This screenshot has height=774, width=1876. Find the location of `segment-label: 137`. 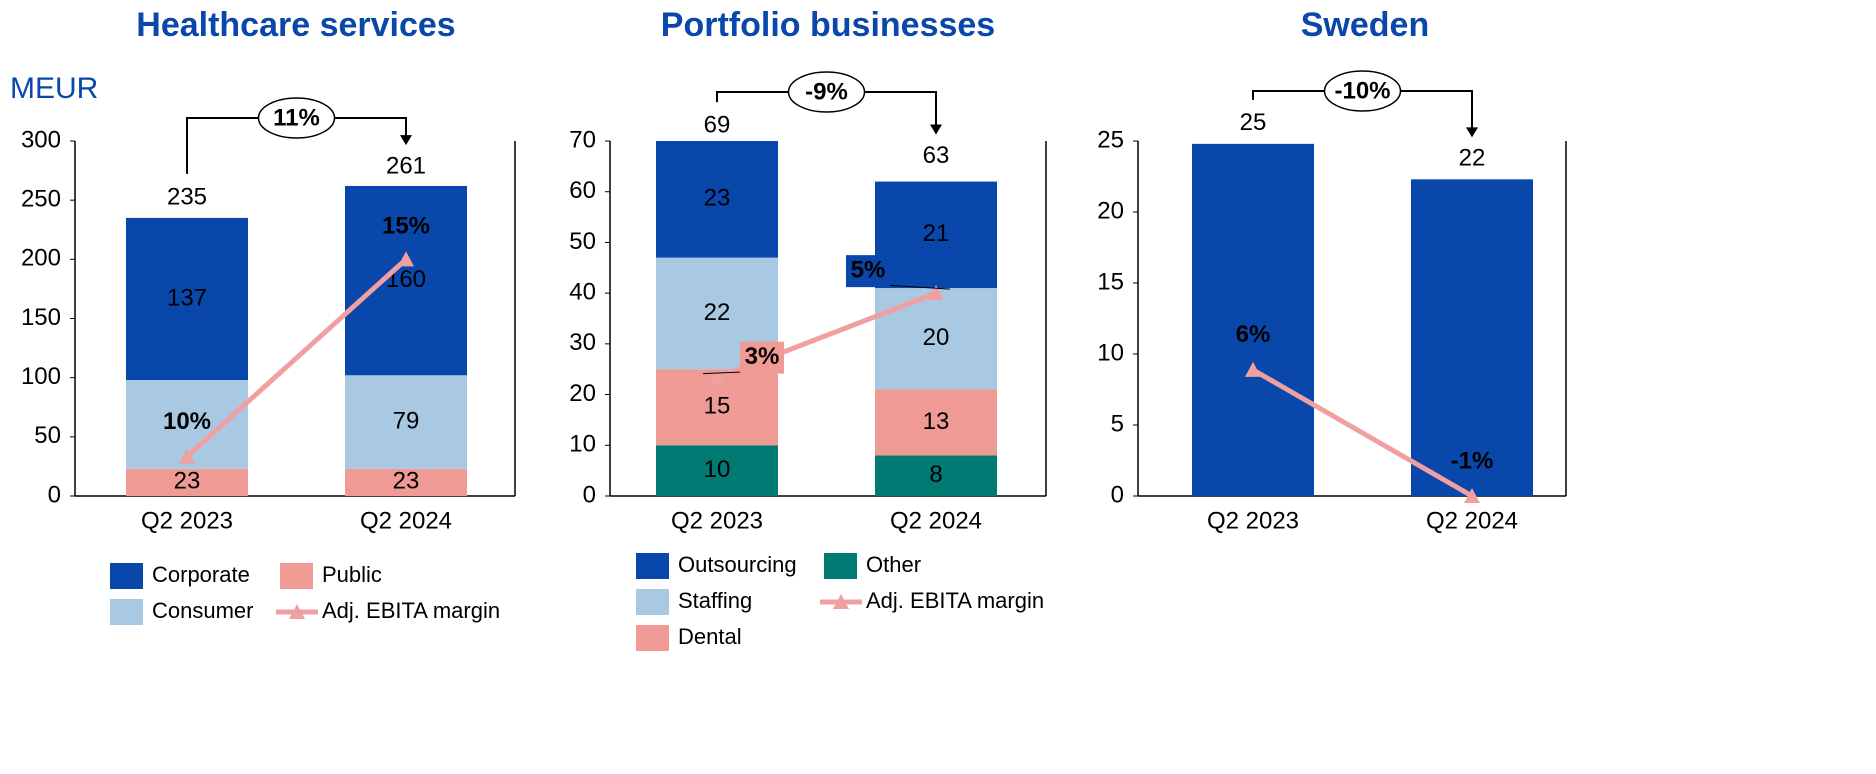

segment-label: 137 is located at coordinates (187, 297).